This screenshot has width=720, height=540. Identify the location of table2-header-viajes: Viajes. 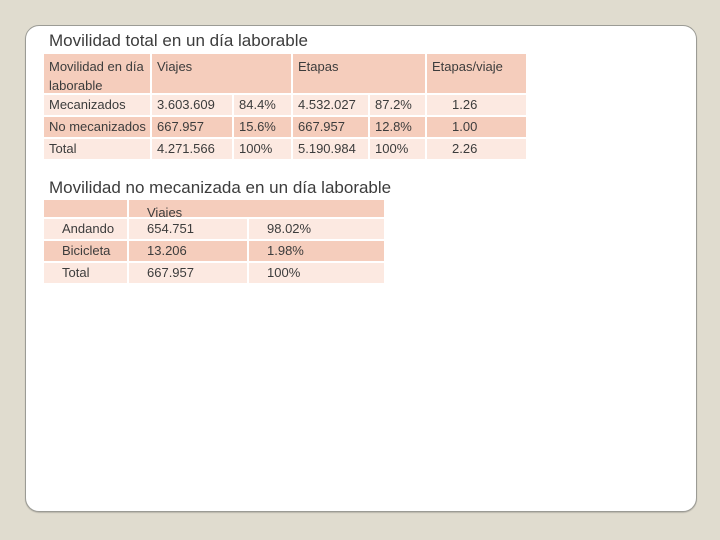
(256, 208).